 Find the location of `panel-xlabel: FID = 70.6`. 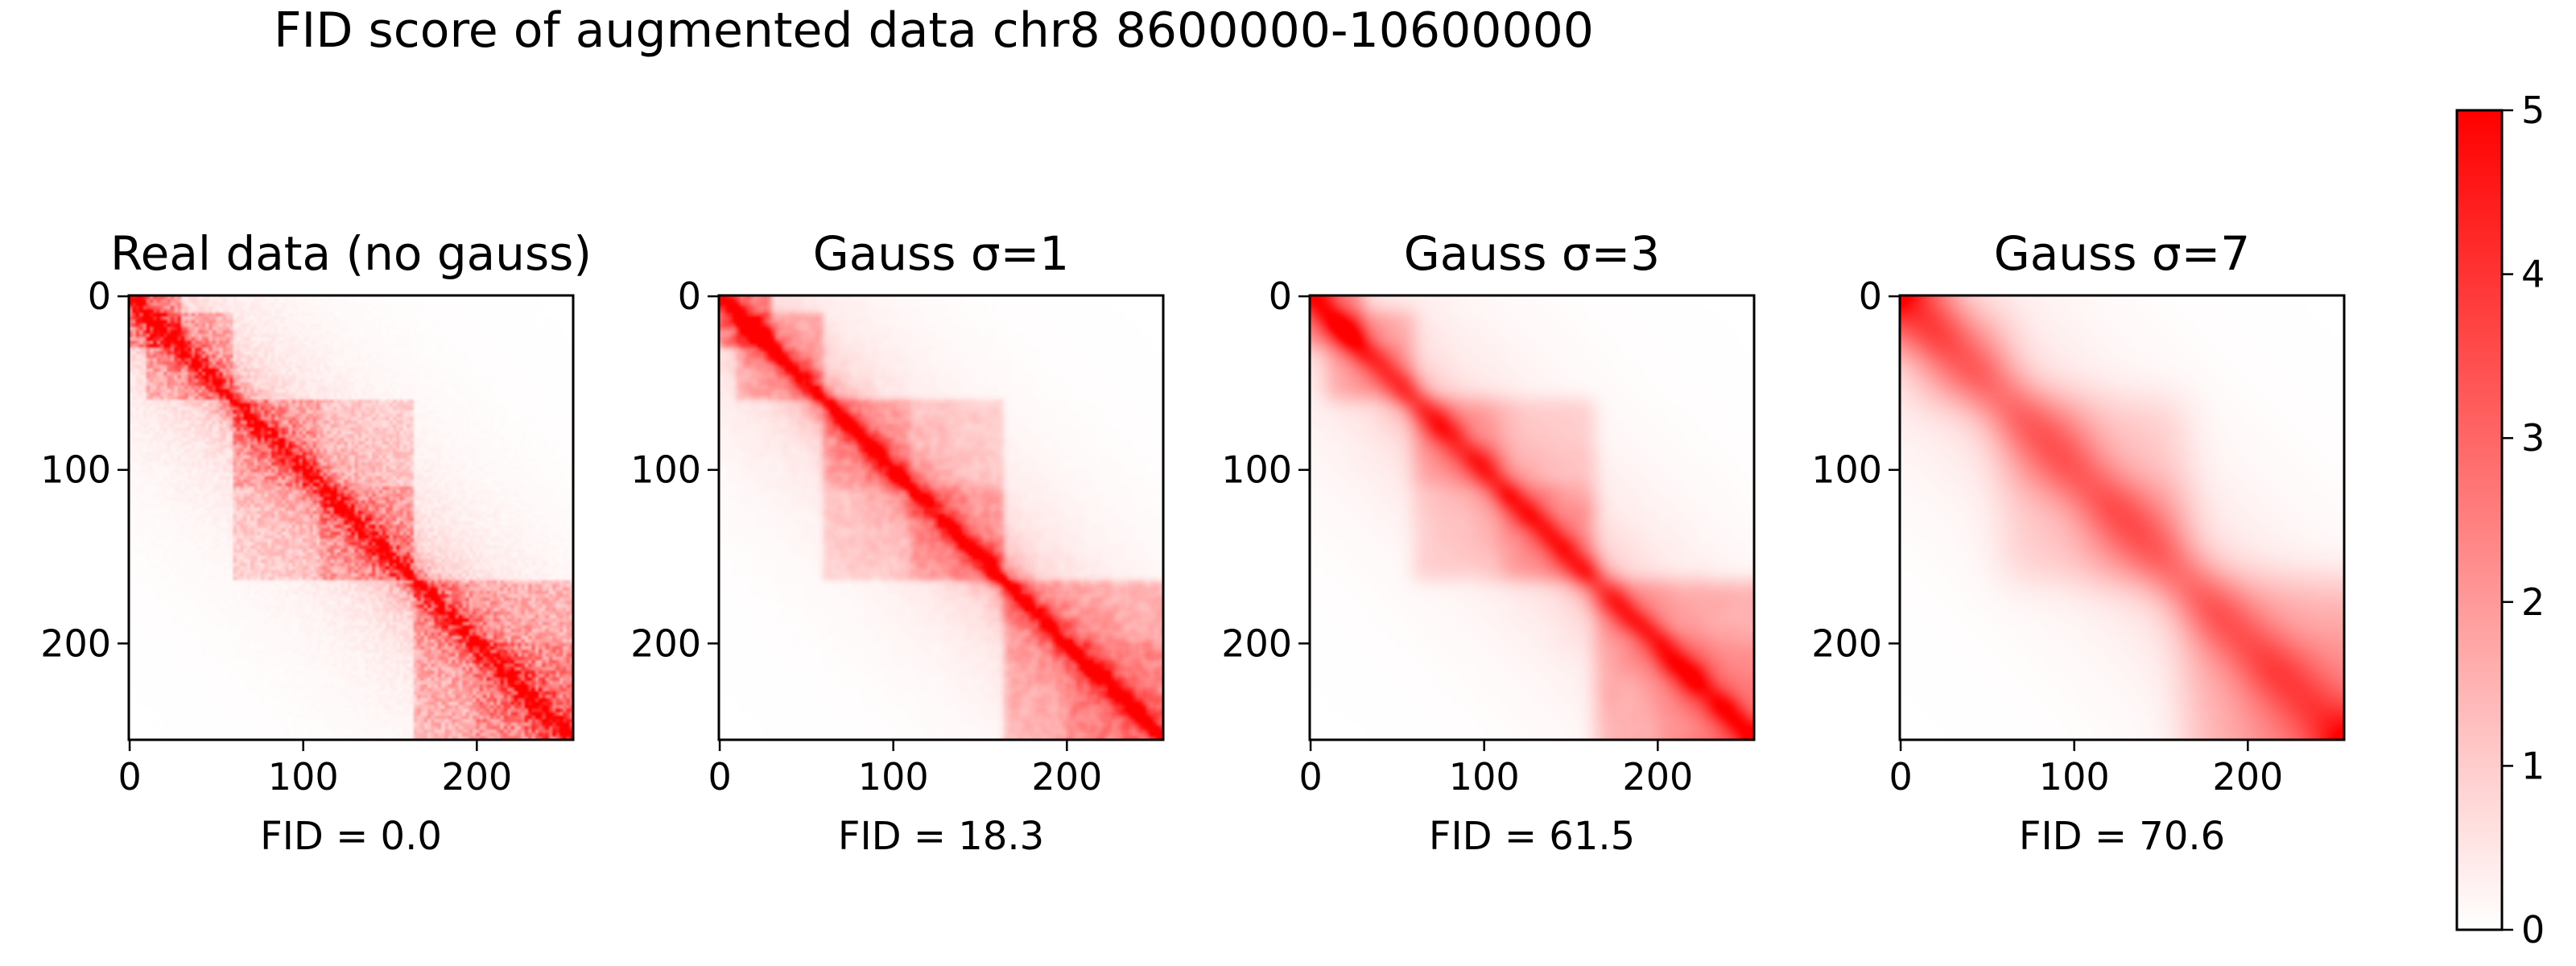

panel-xlabel: FID = 70.6 is located at coordinates (2122, 836).